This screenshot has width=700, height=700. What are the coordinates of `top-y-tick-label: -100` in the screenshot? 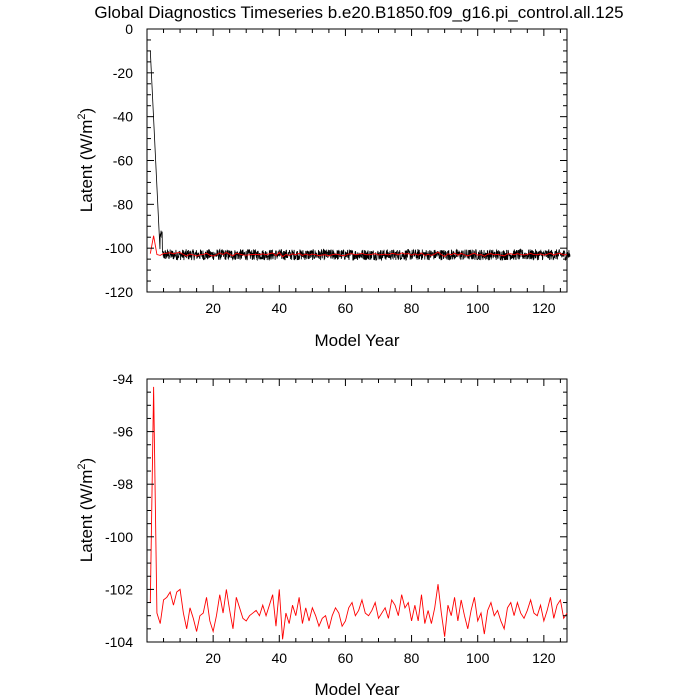 It's located at (119, 248).